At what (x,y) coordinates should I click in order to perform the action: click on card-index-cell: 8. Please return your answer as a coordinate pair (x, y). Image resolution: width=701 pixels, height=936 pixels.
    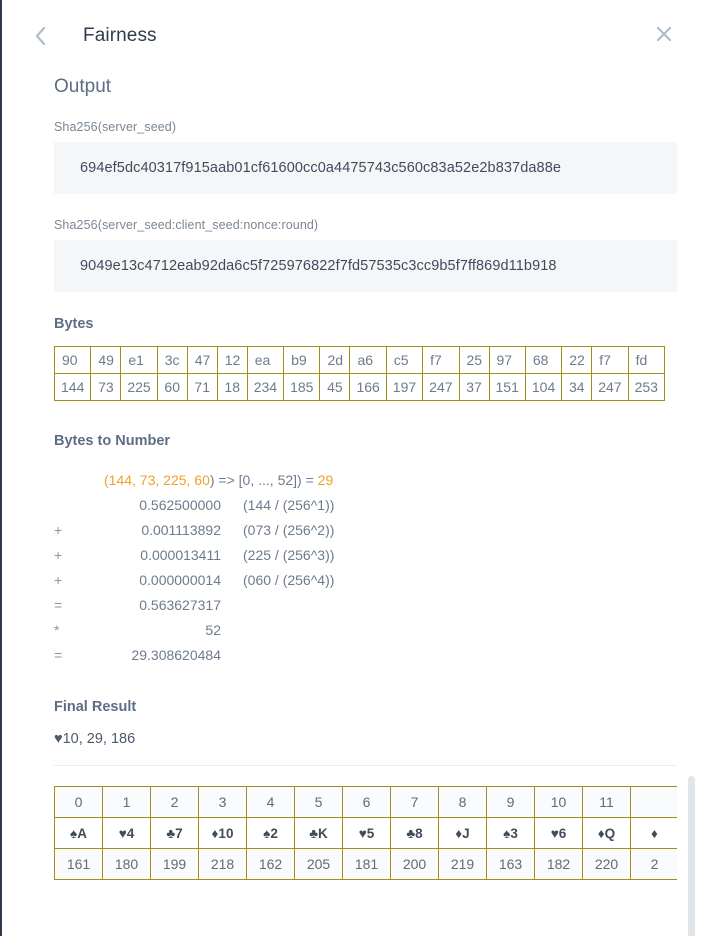
    Looking at the image, I should click on (462, 802).